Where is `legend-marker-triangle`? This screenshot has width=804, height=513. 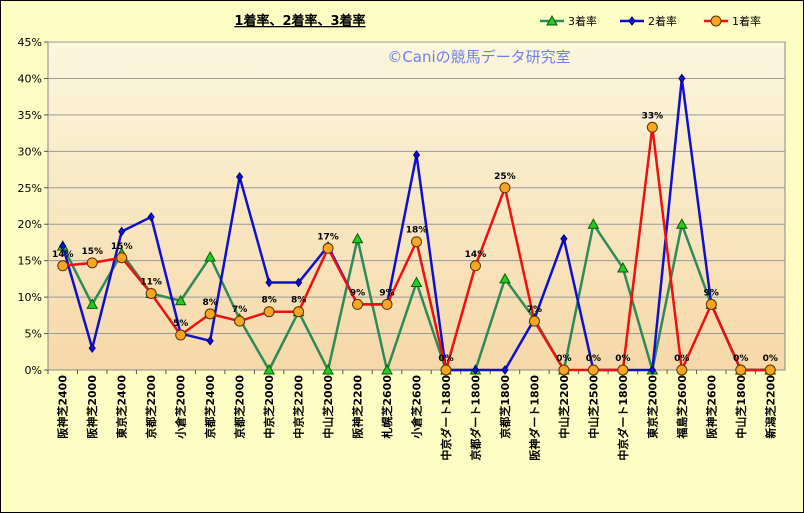
legend-marker-triangle is located at coordinates (552, 20).